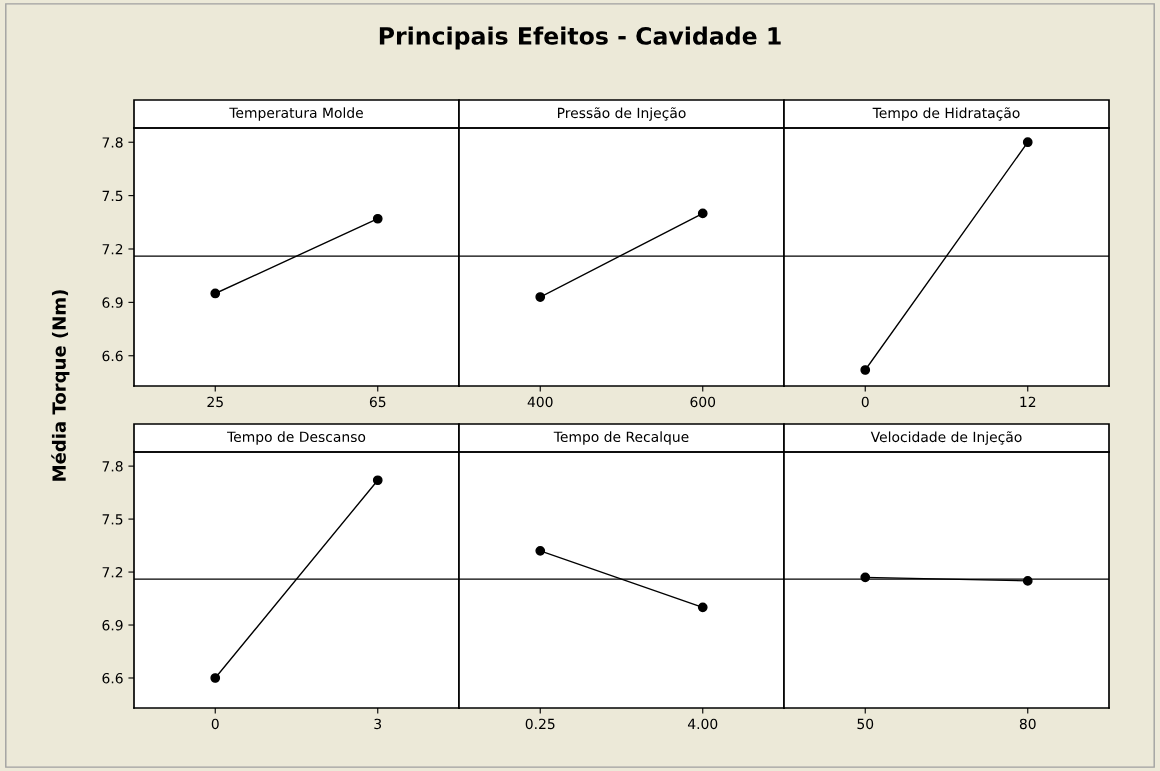 Image resolution: width=1160 pixels, height=771 pixels. I want to click on text: Média Torque (Nm), so click(60, 385).